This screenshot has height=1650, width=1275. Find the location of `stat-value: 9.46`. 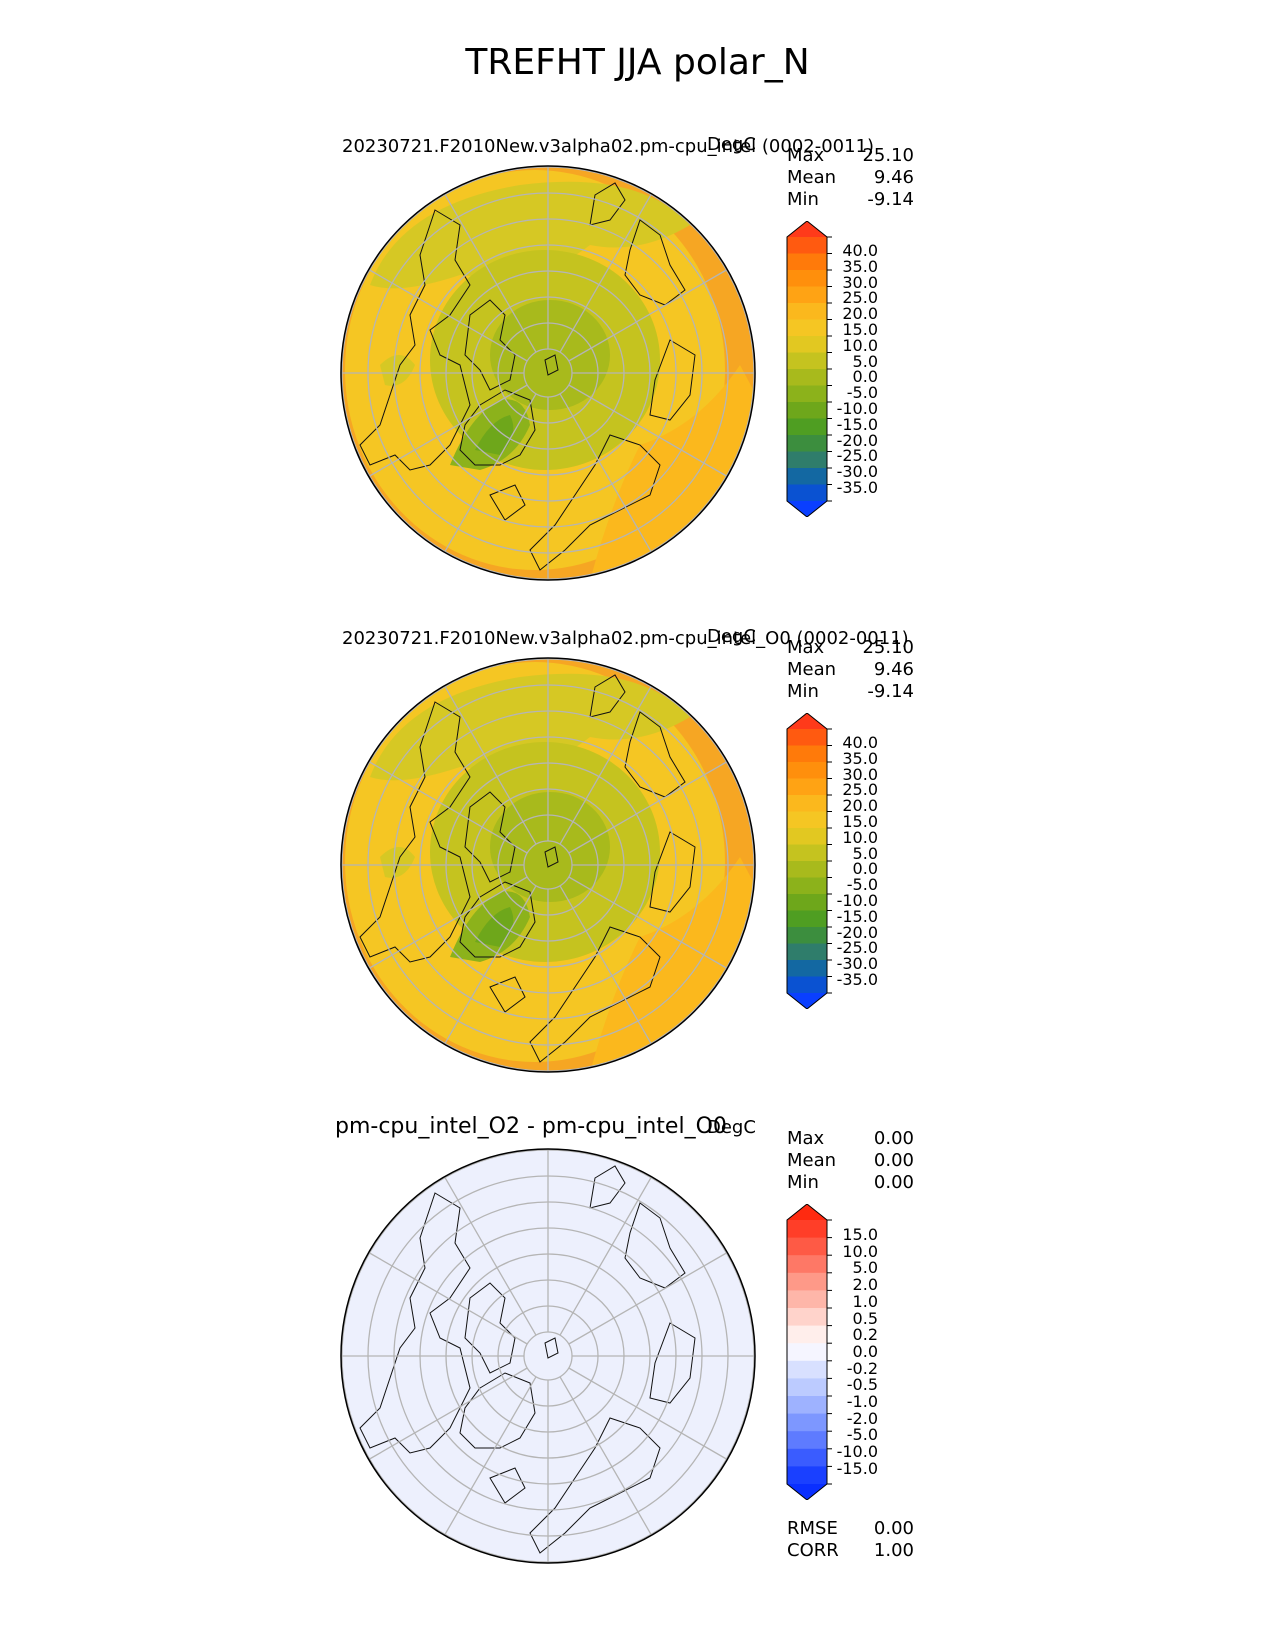

stat-value: 9.46 is located at coordinates (893, 177).